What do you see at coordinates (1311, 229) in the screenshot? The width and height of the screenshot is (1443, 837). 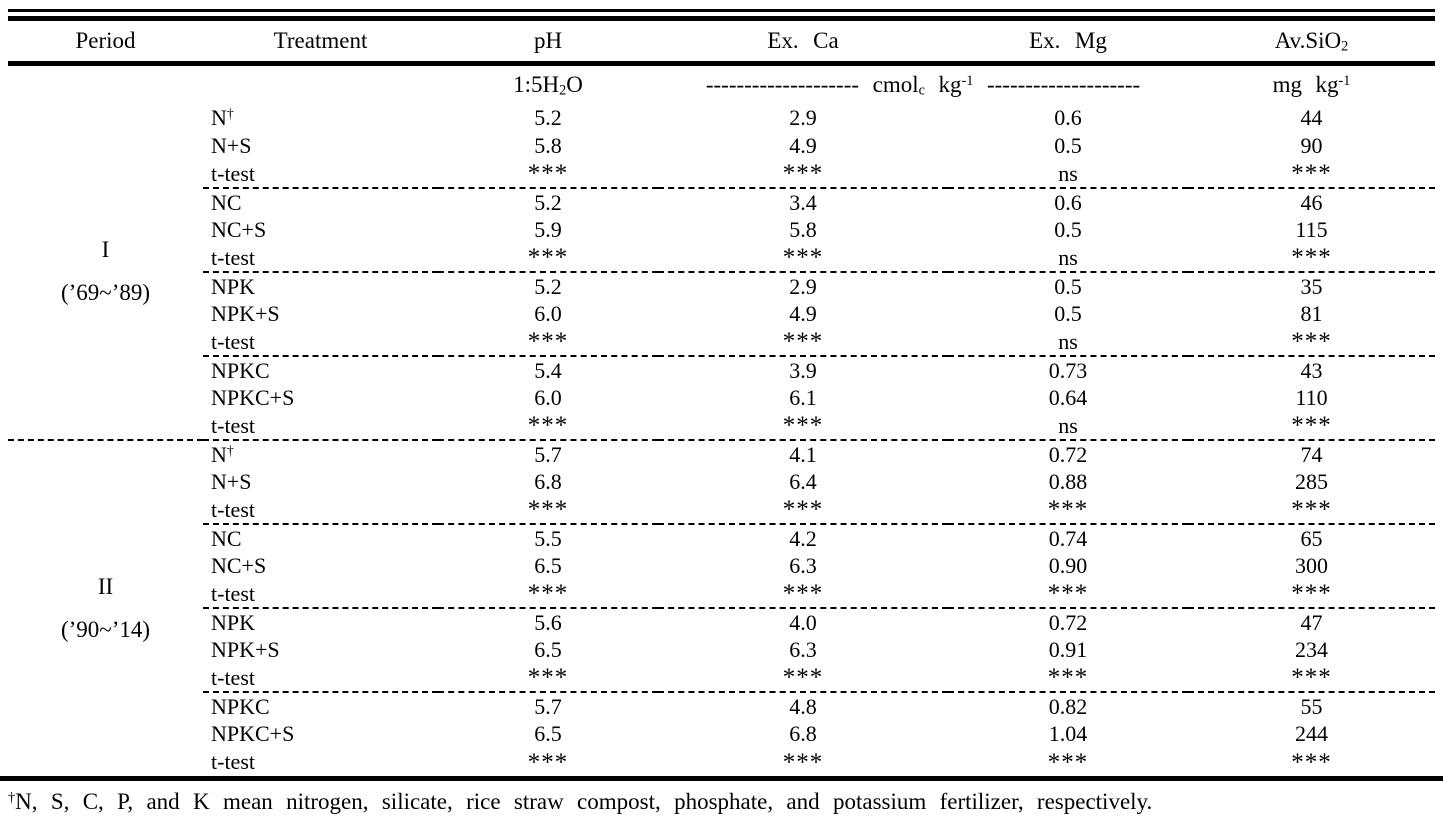 I see `av-sio2-value: 115` at bounding box center [1311, 229].